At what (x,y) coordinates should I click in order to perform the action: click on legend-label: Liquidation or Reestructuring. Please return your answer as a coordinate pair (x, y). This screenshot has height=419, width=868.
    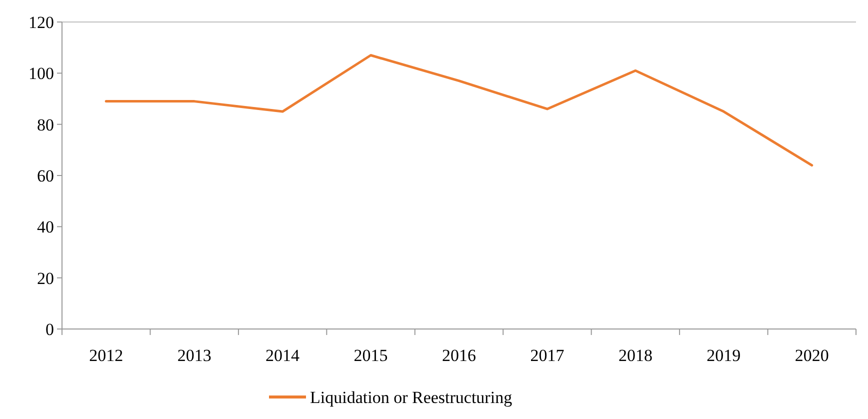
    Looking at the image, I should click on (411, 397).